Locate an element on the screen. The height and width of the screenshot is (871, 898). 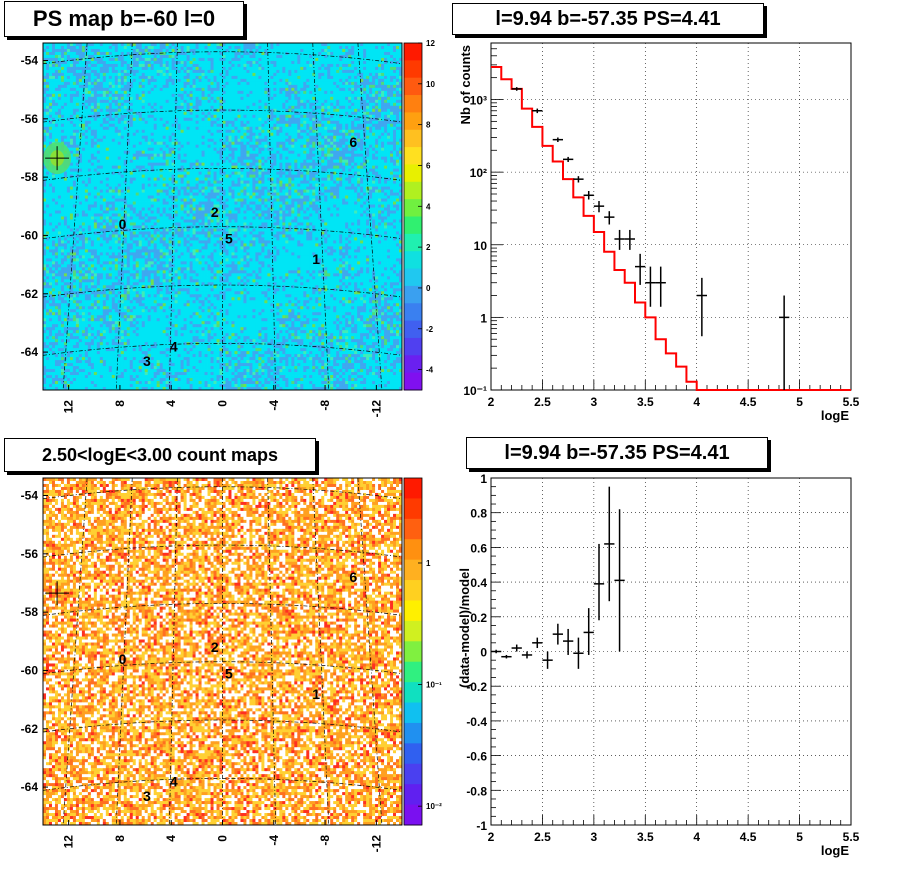
y-tick-label: -64 is located at coordinates (30, 787).